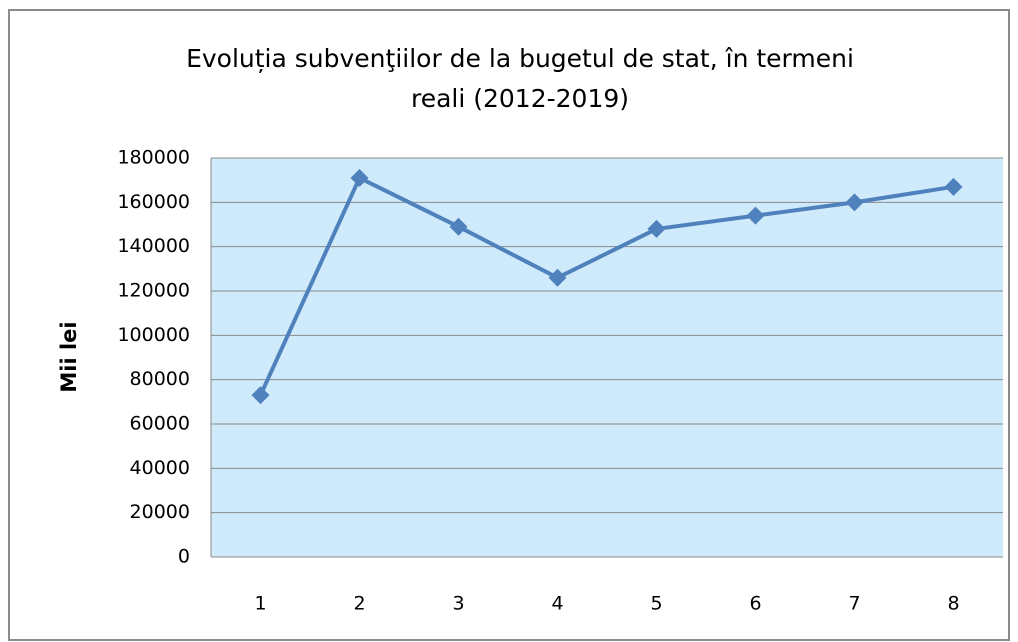  Describe the element at coordinates (458, 604) in the screenshot. I see `x-tick-label: 3` at that location.